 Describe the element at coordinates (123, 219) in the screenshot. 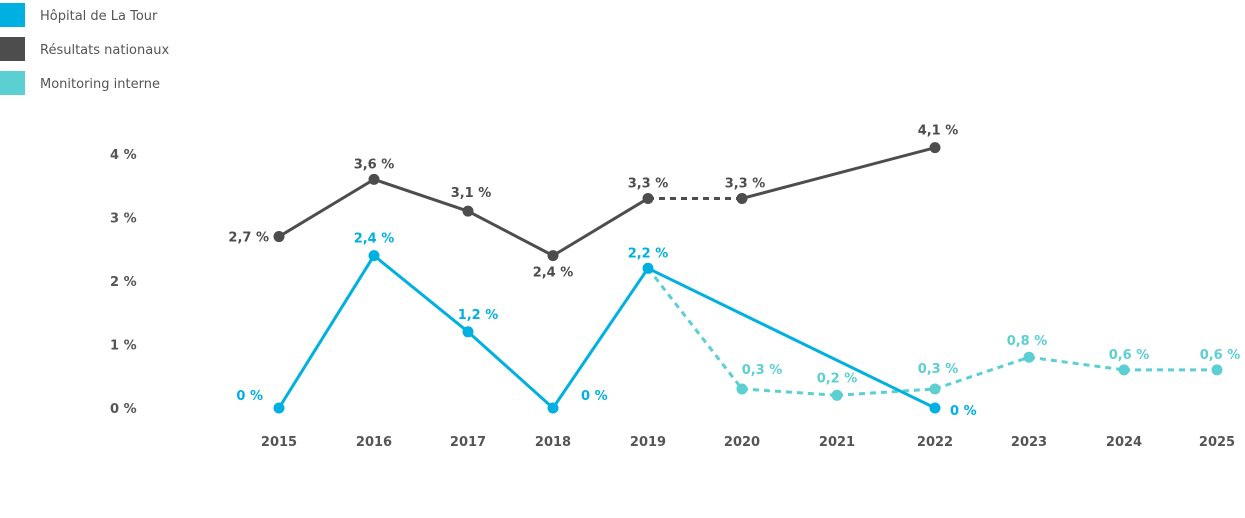

I see `y-tick-label: 3 %` at that location.